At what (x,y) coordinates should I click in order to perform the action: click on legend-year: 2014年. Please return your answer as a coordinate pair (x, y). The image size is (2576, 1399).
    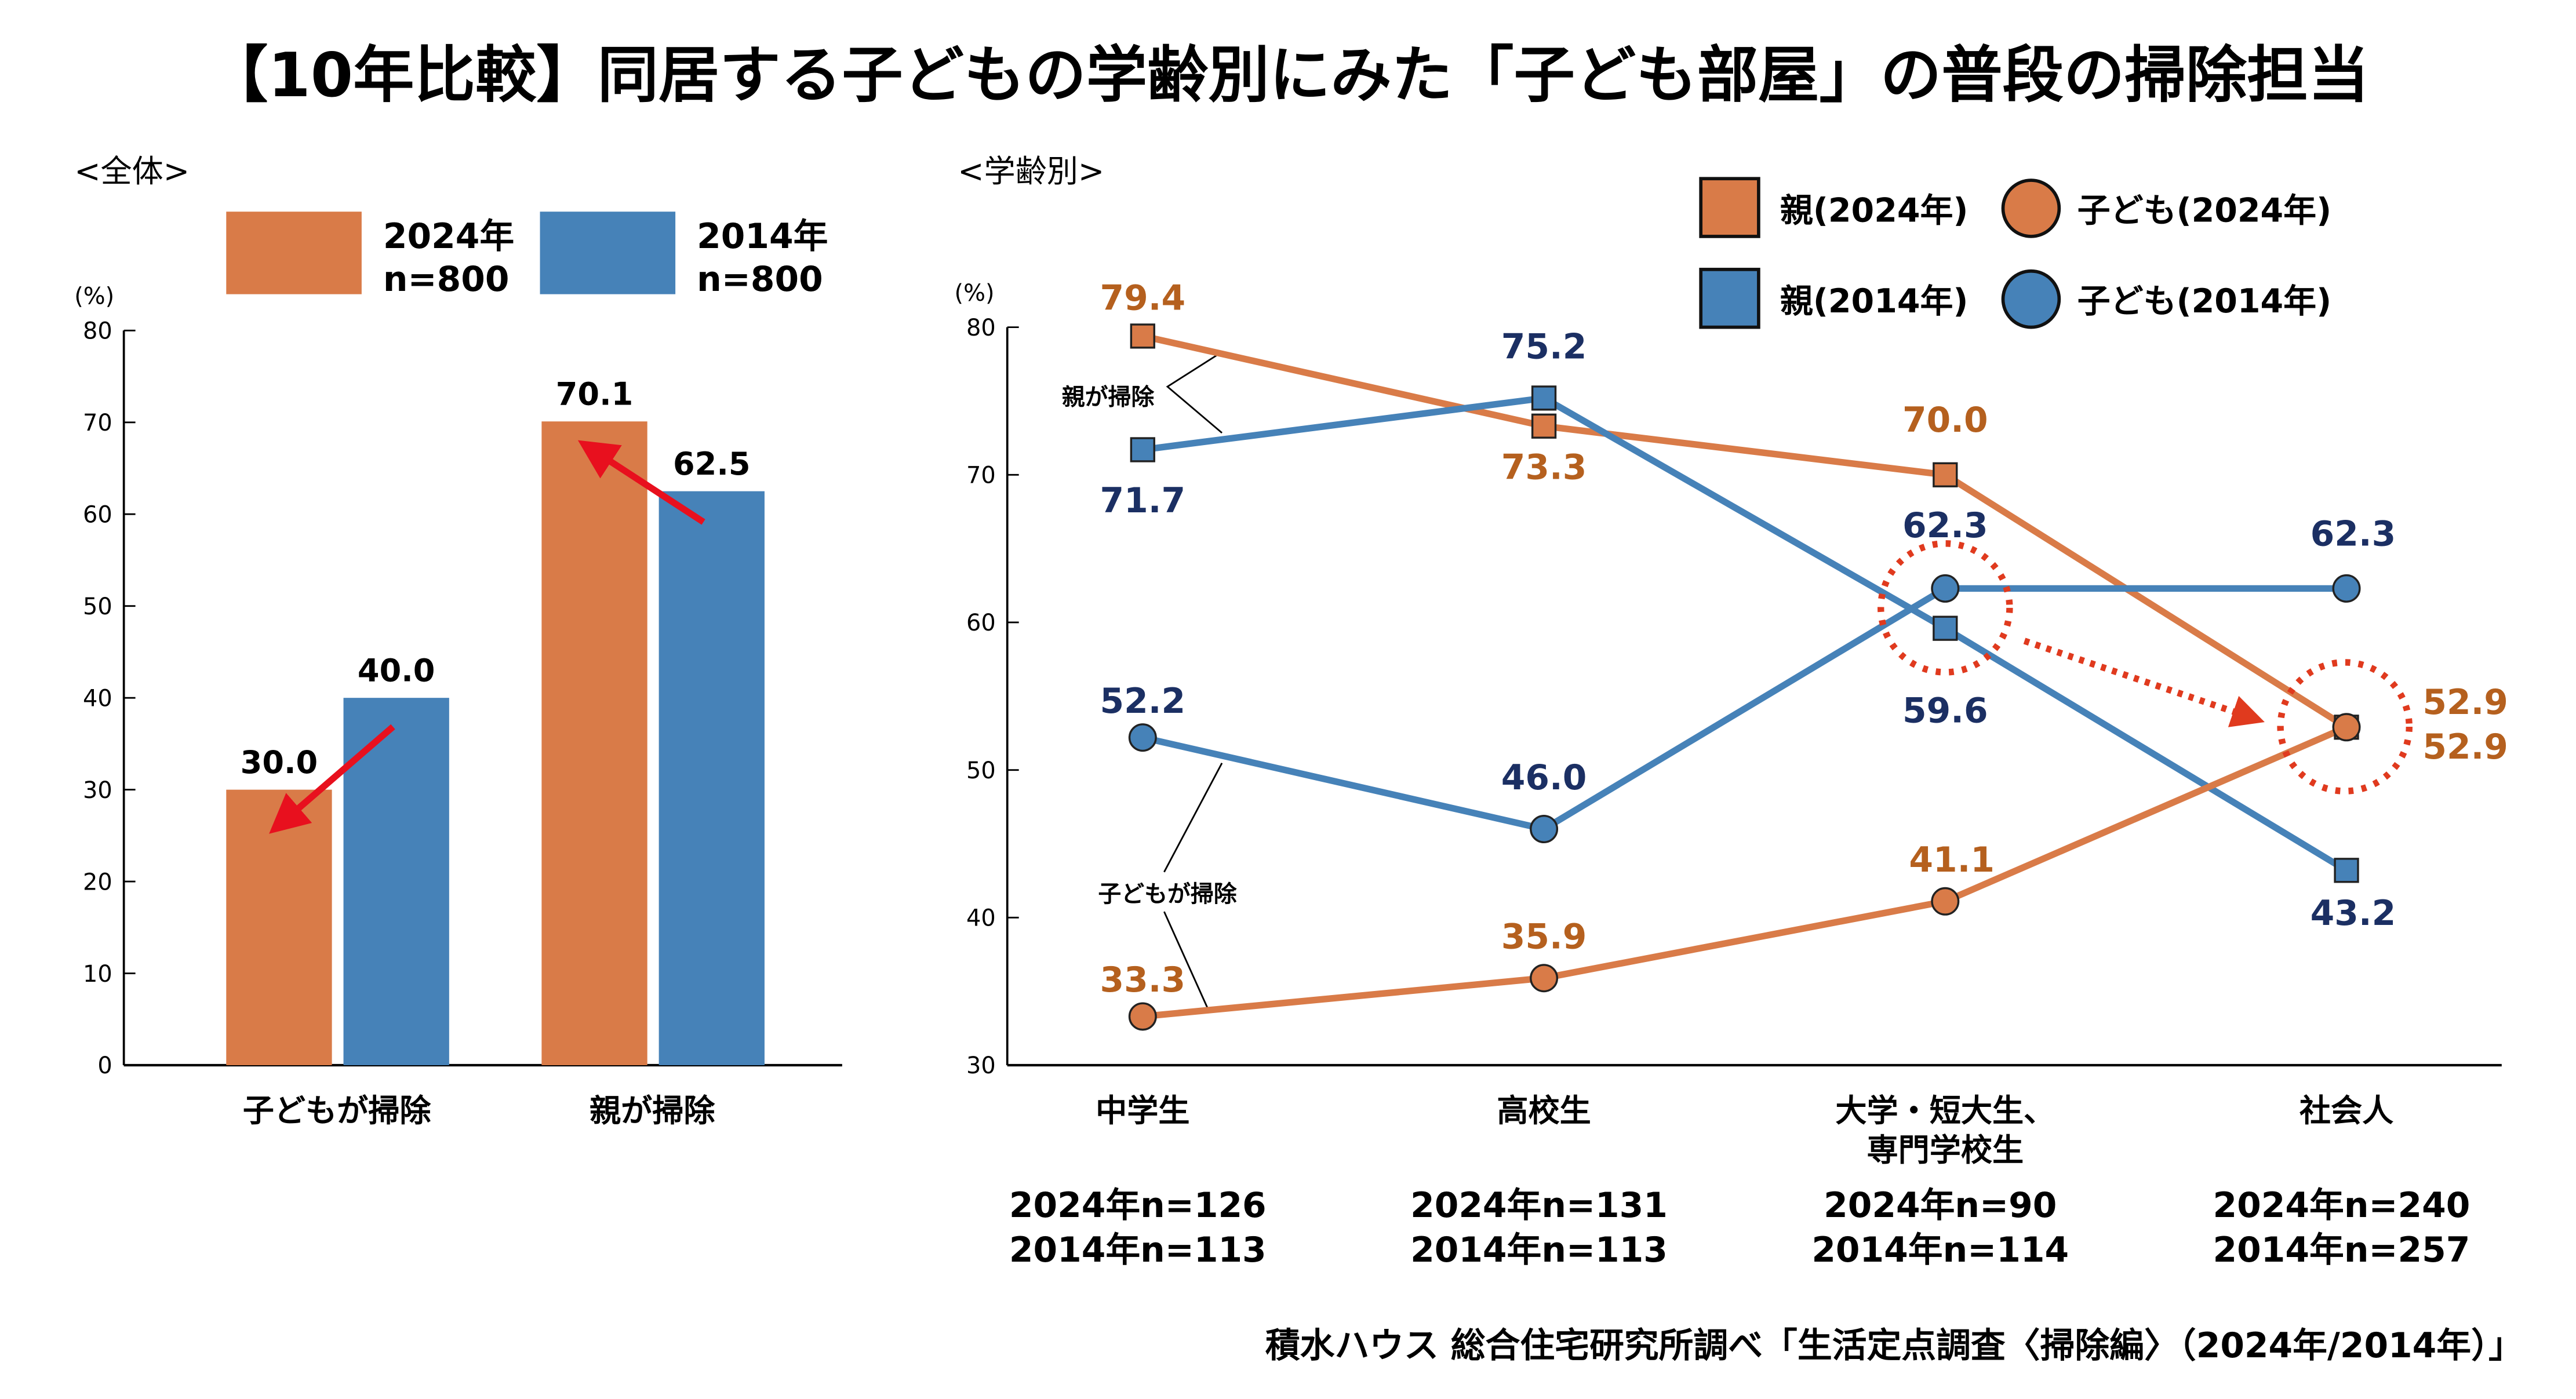
    Looking at the image, I should click on (762, 237).